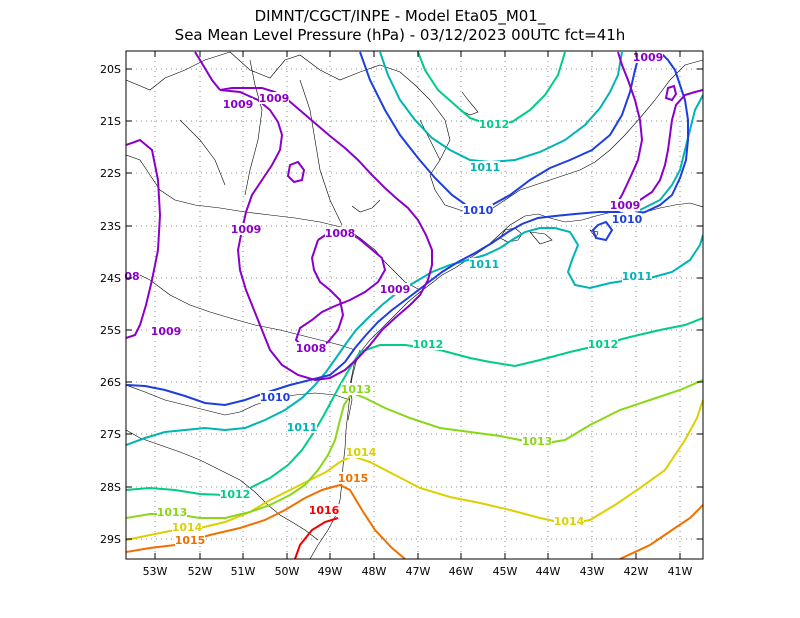  What do you see at coordinates (131, 276) in the screenshot?
I see `contour-label: 08` at bounding box center [131, 276].